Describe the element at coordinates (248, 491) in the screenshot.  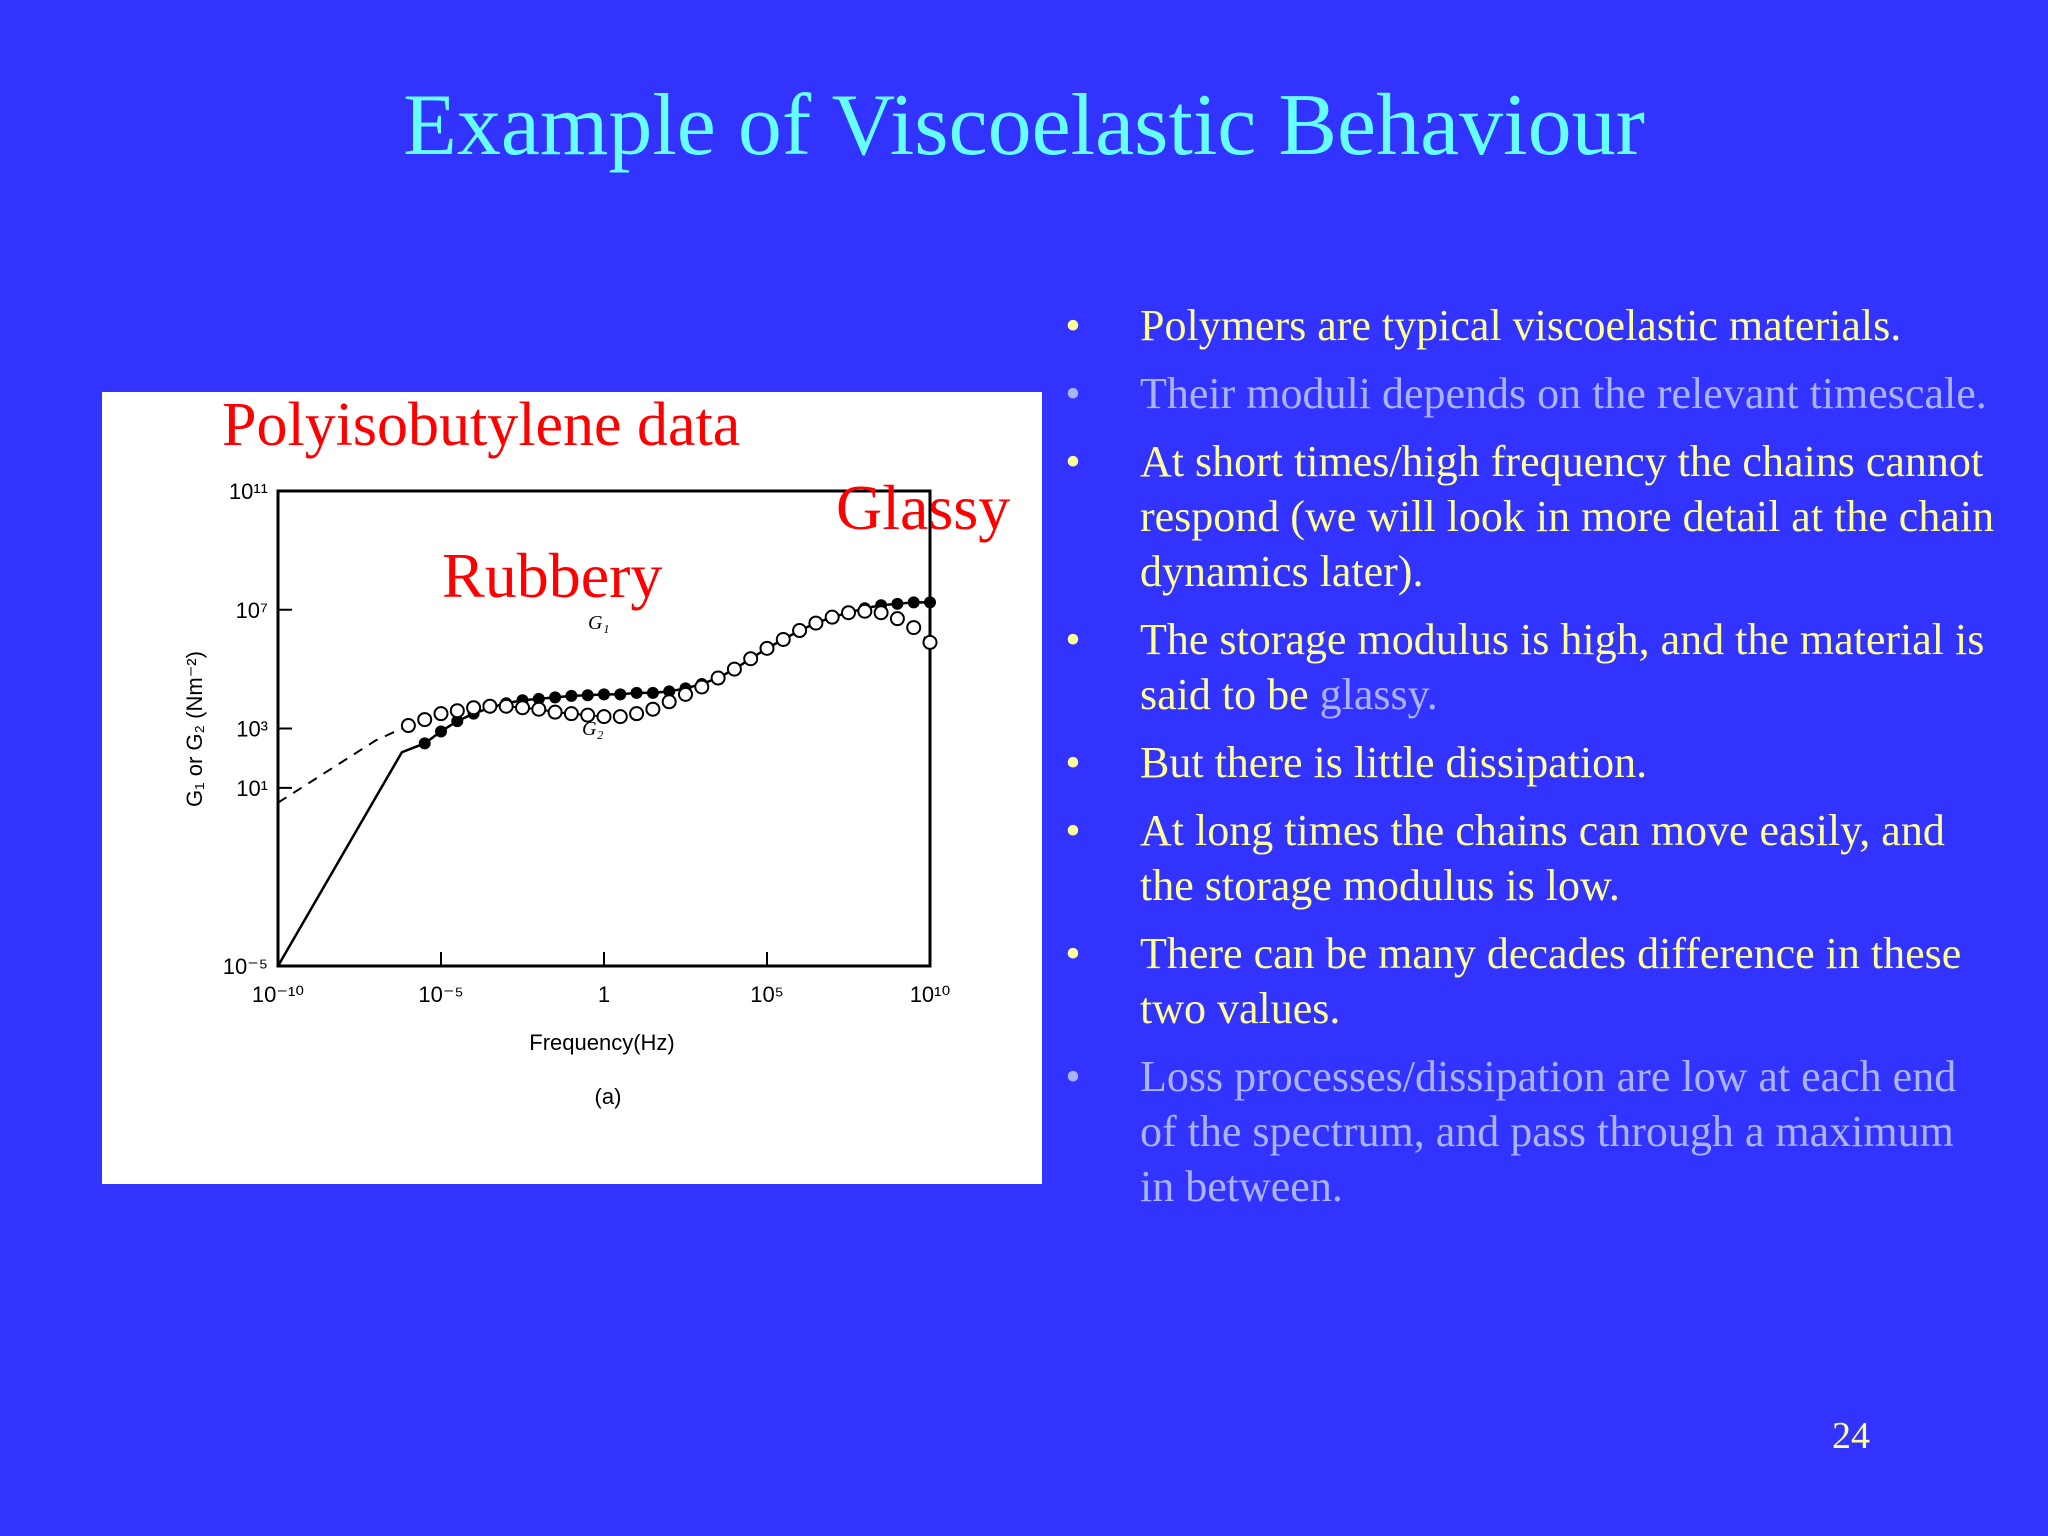
I see `y-tick-label: 10¹¹` at that location.